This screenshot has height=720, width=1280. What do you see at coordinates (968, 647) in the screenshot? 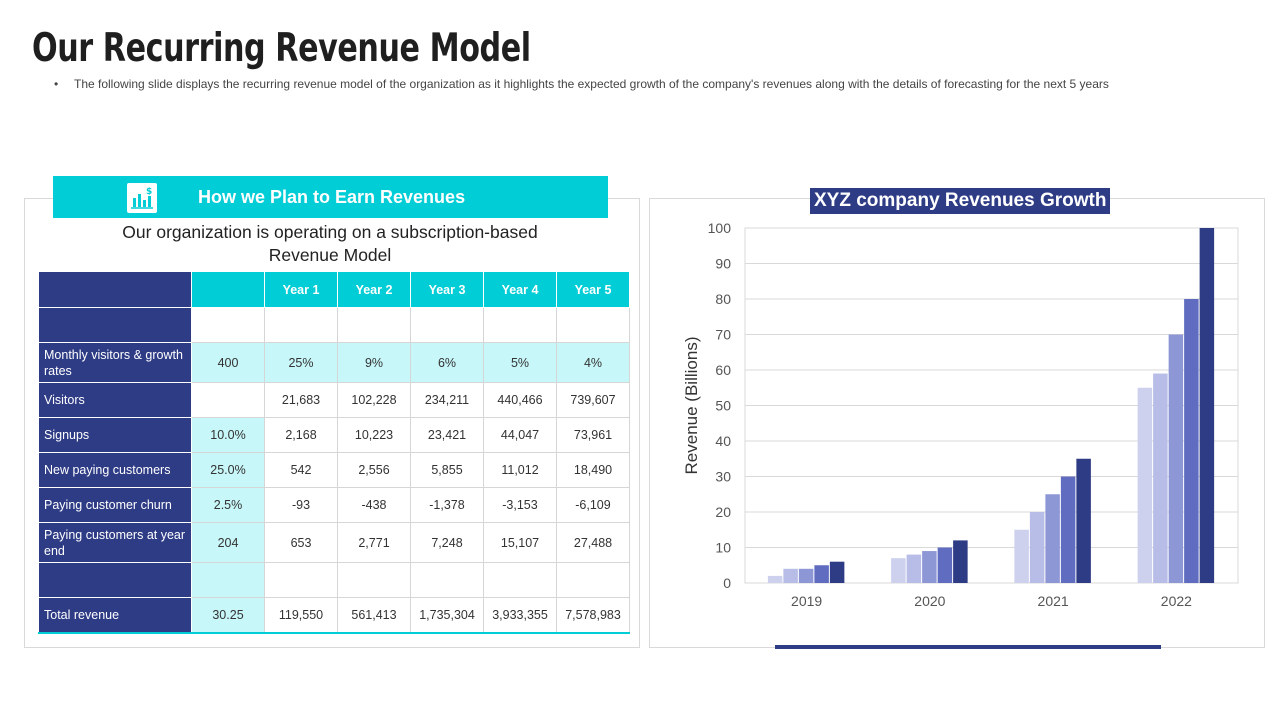
I see `accent-bar` at bounding box center [968, 647].